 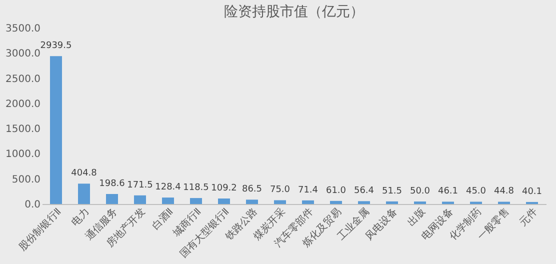 What do you see at coordinates (308, 190) in the screenshot?
I see `data-label: 71.4` at bounding box center [308, 190].